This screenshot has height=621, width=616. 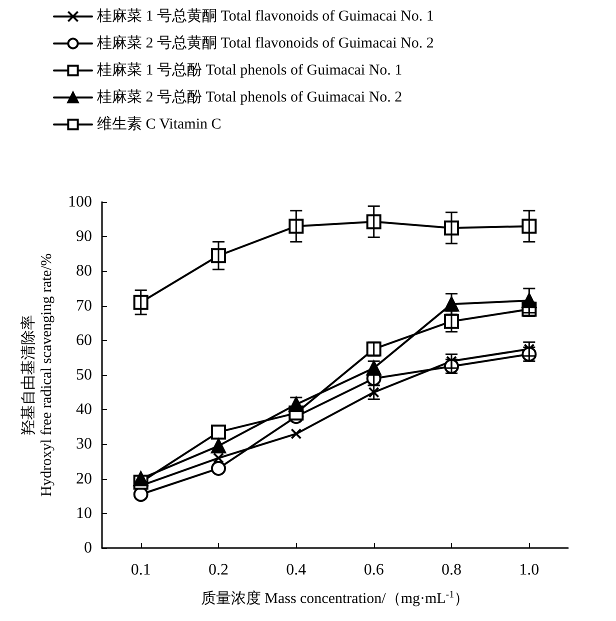 I want to click on y-tick-label: 100, so click(x=80, y=202).